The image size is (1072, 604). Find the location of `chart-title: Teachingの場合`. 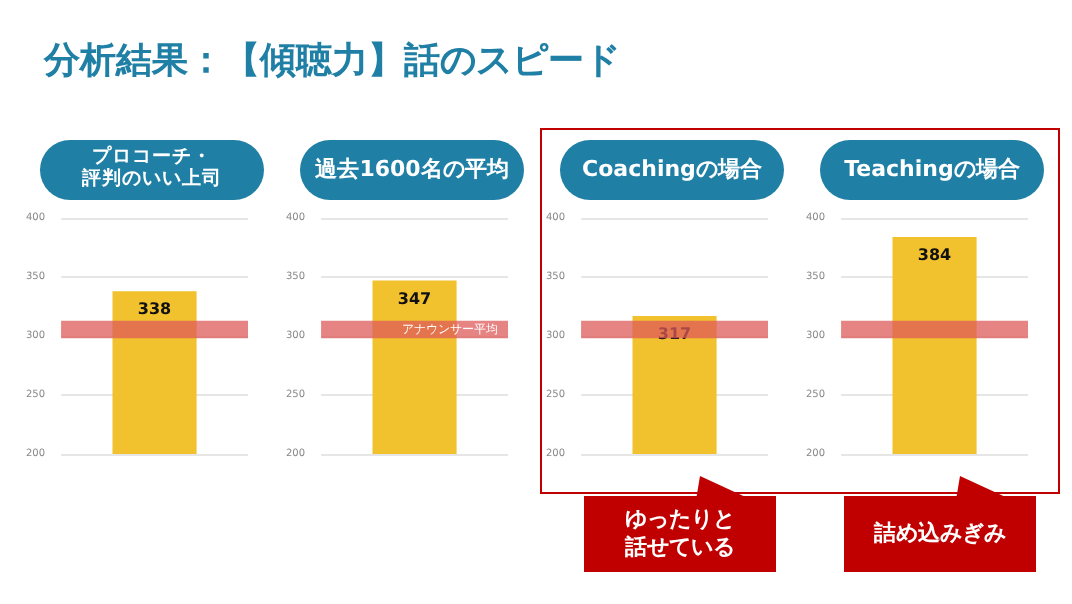

chart-title: Teachingの場合 is located at coordinates (932, 170).